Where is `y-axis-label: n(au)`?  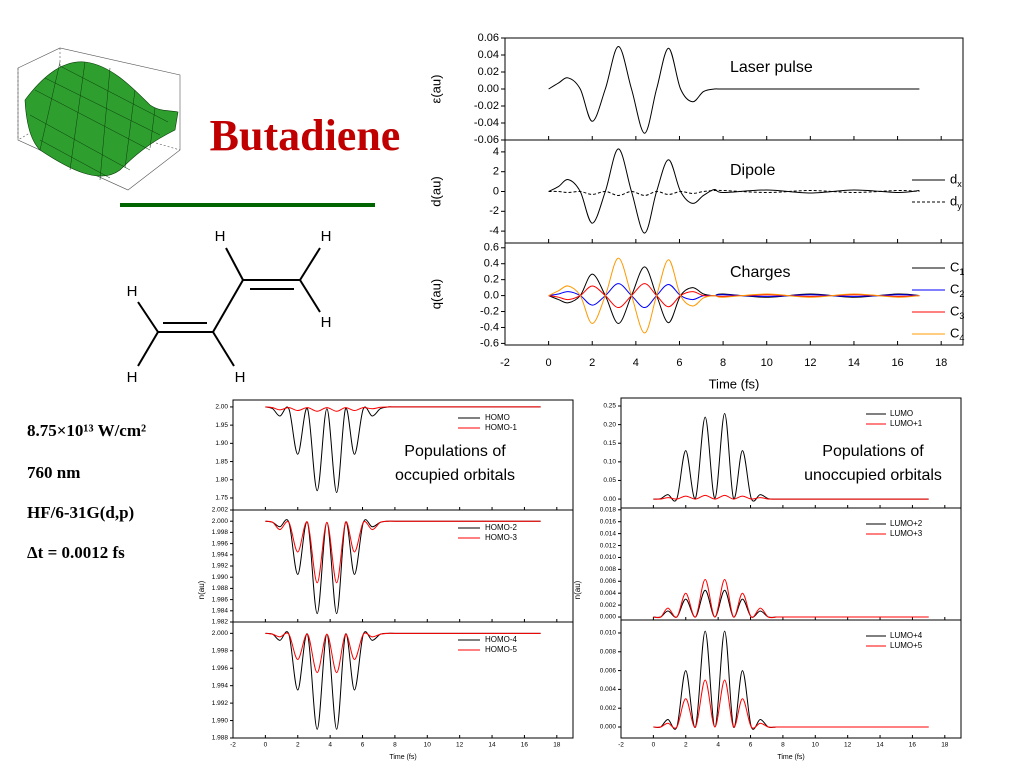
y-axis-label: n(au) is located at coordinates (577, 589).